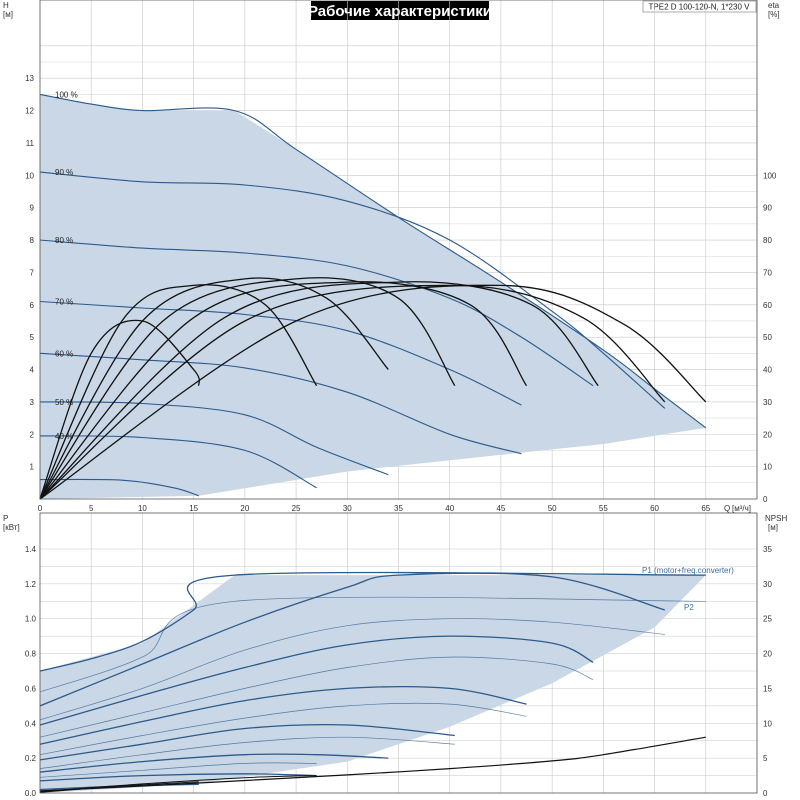 The height and width of the screenshot is (800, 800). Describe the element at coordinates (765, 758) in the screenshot. I see `npsh-tick-label: 5` at that location.